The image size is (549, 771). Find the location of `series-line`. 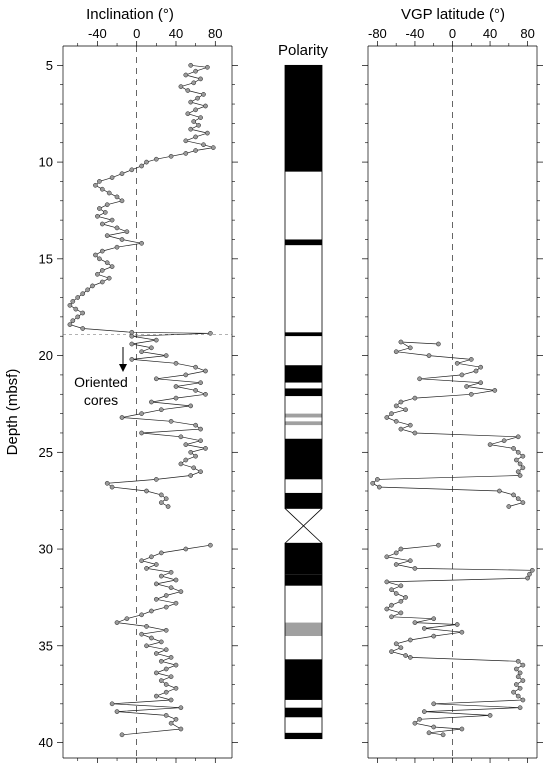

series-line is located at coordinates (448, 424).